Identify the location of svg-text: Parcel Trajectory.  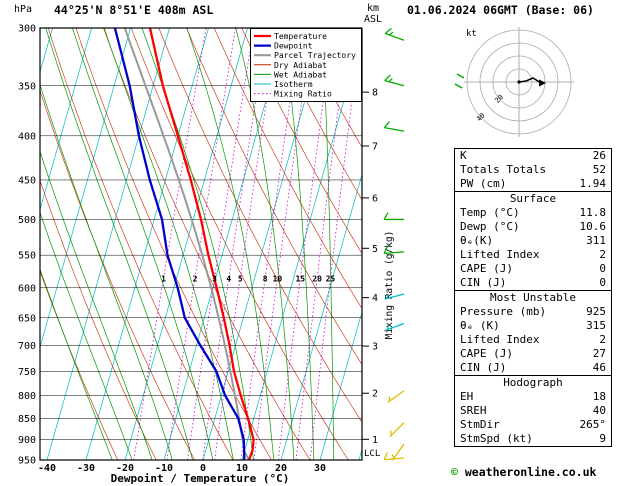
(315, 55).